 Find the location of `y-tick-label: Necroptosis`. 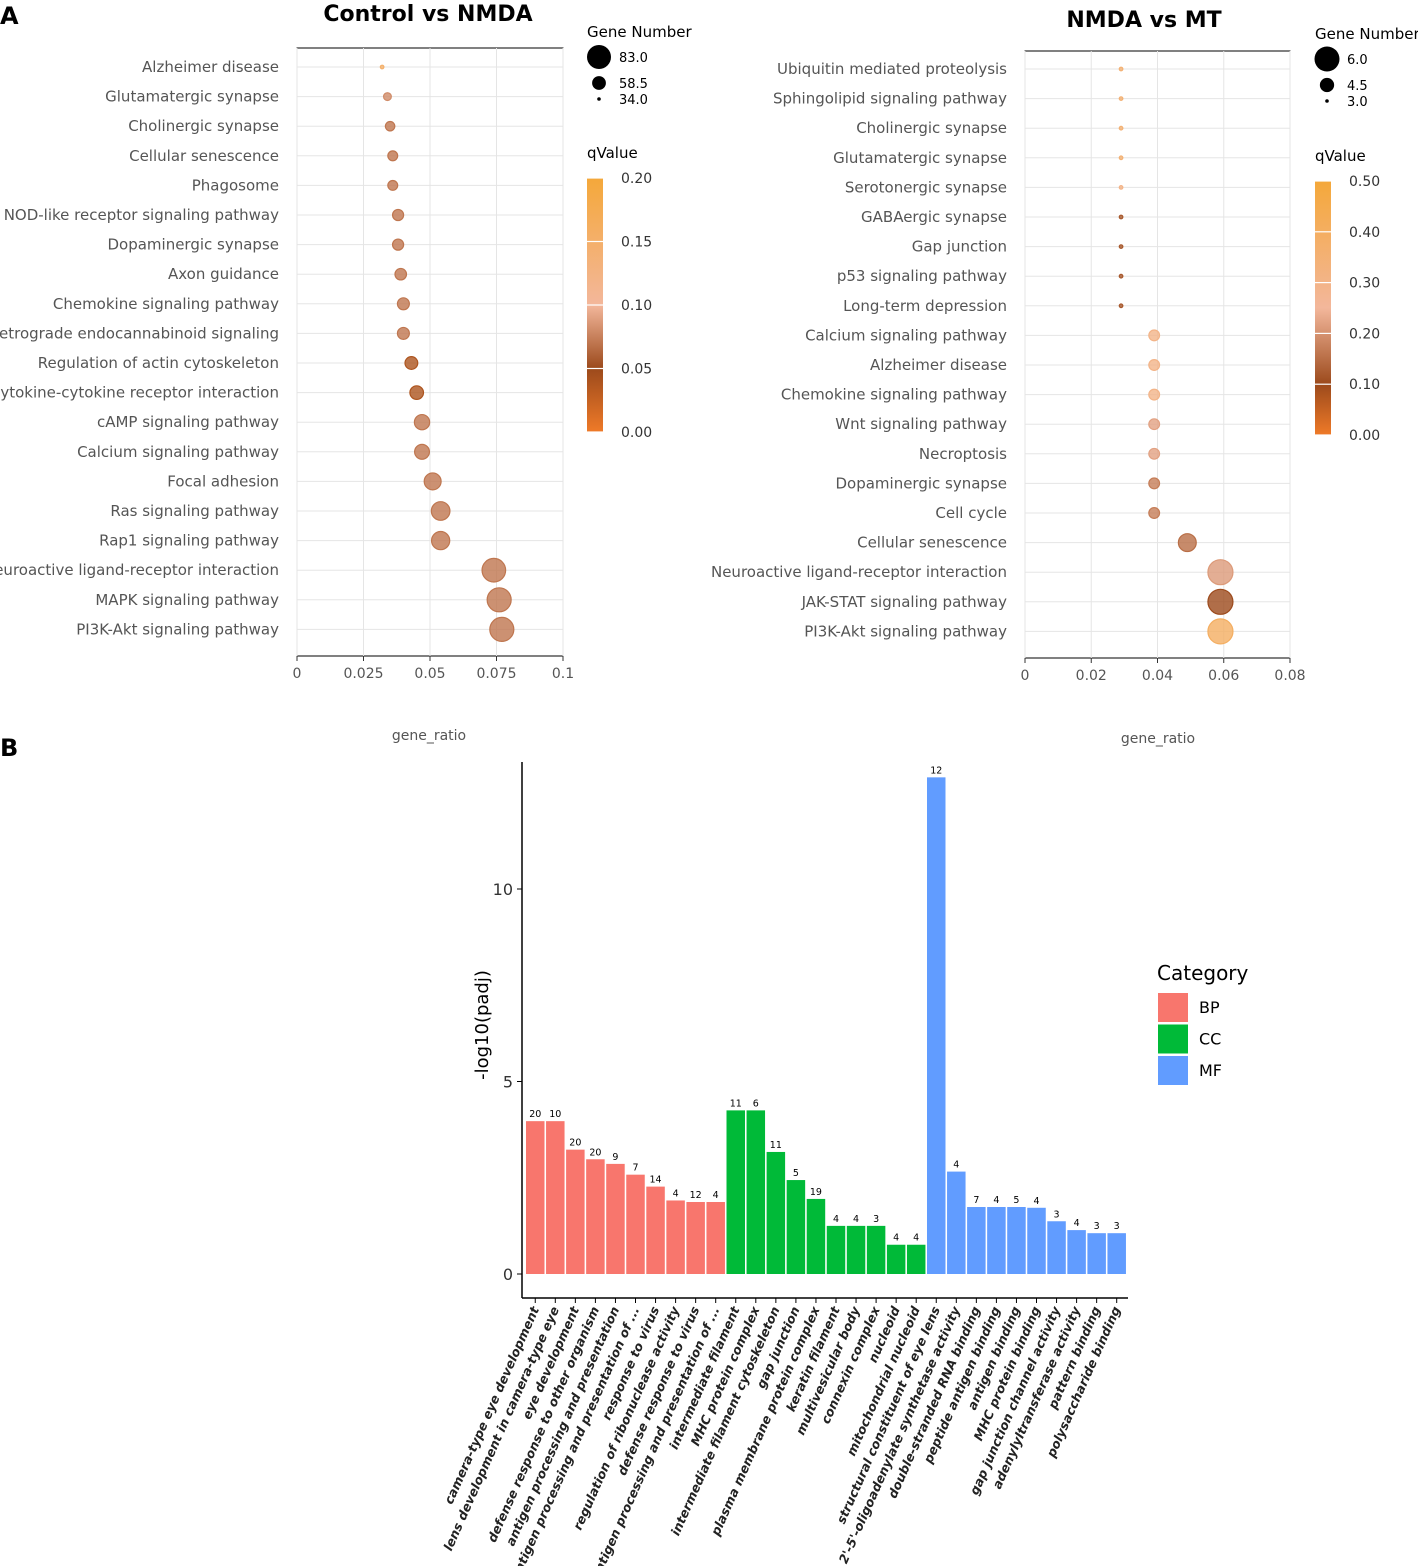

y-tick-label: Necroptosis is located at coordinates (963, 454).